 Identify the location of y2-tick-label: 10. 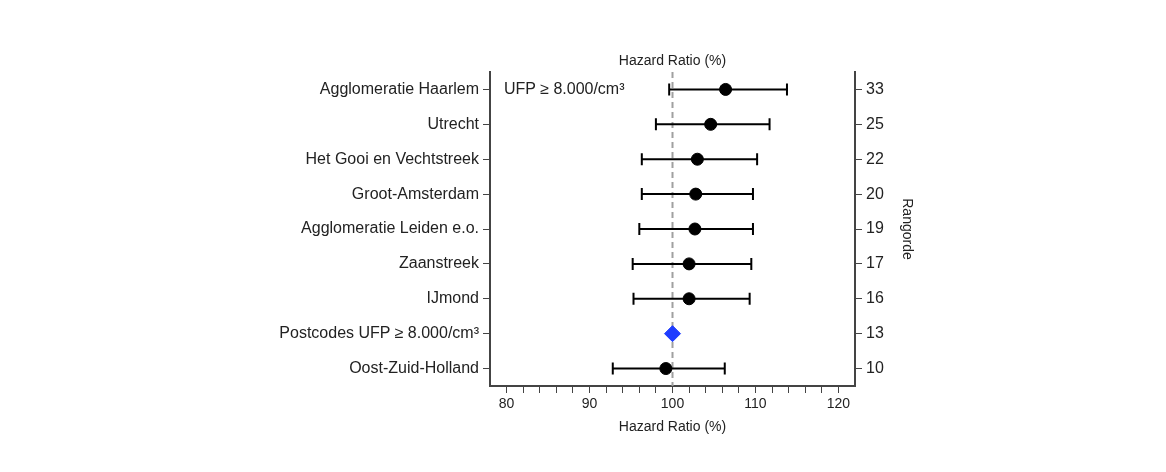
(875, 367).